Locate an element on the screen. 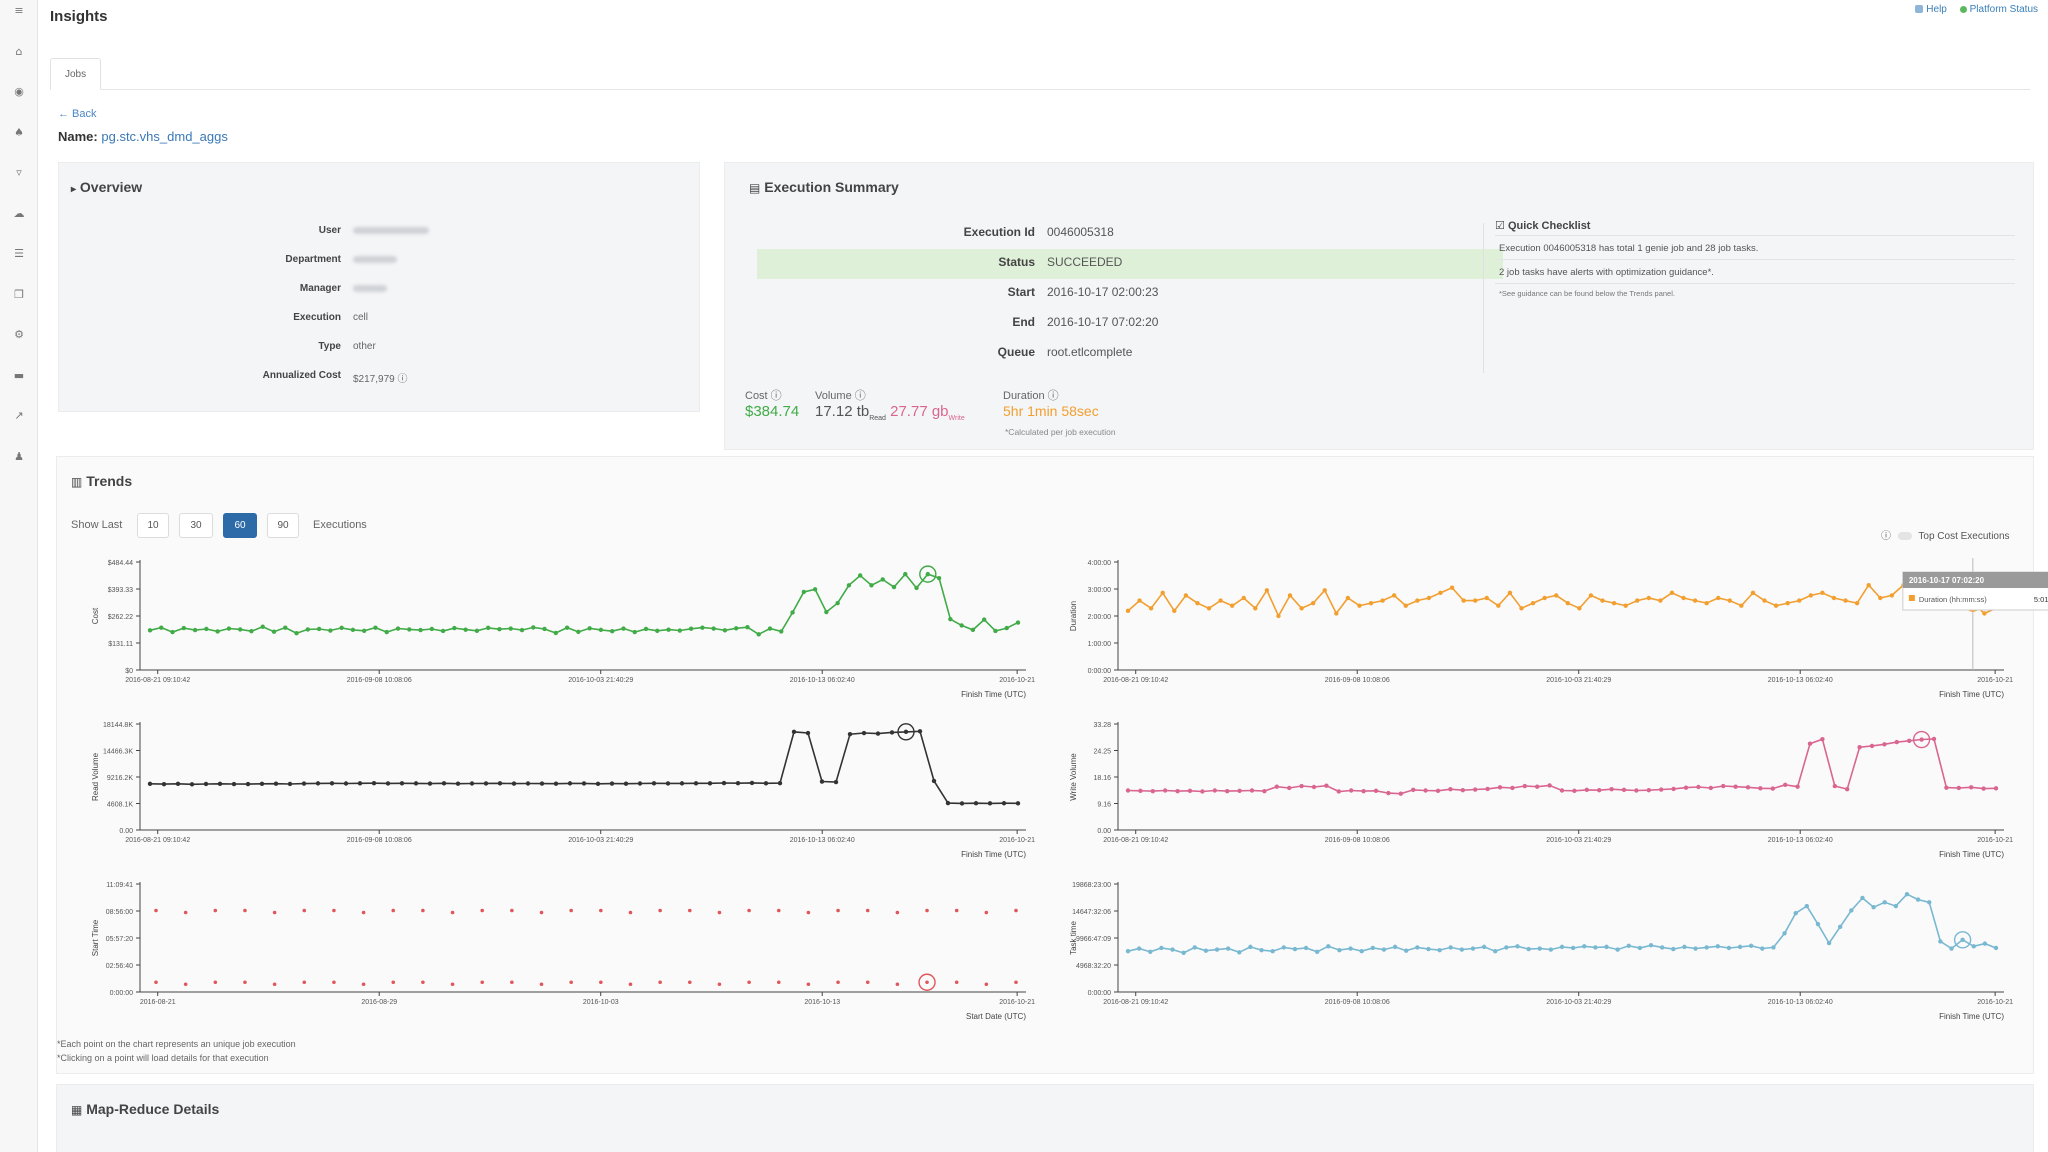 This screenshot has width=2048, height=1152. settings-icon: ⚙ is located at coordinates (19, 334).